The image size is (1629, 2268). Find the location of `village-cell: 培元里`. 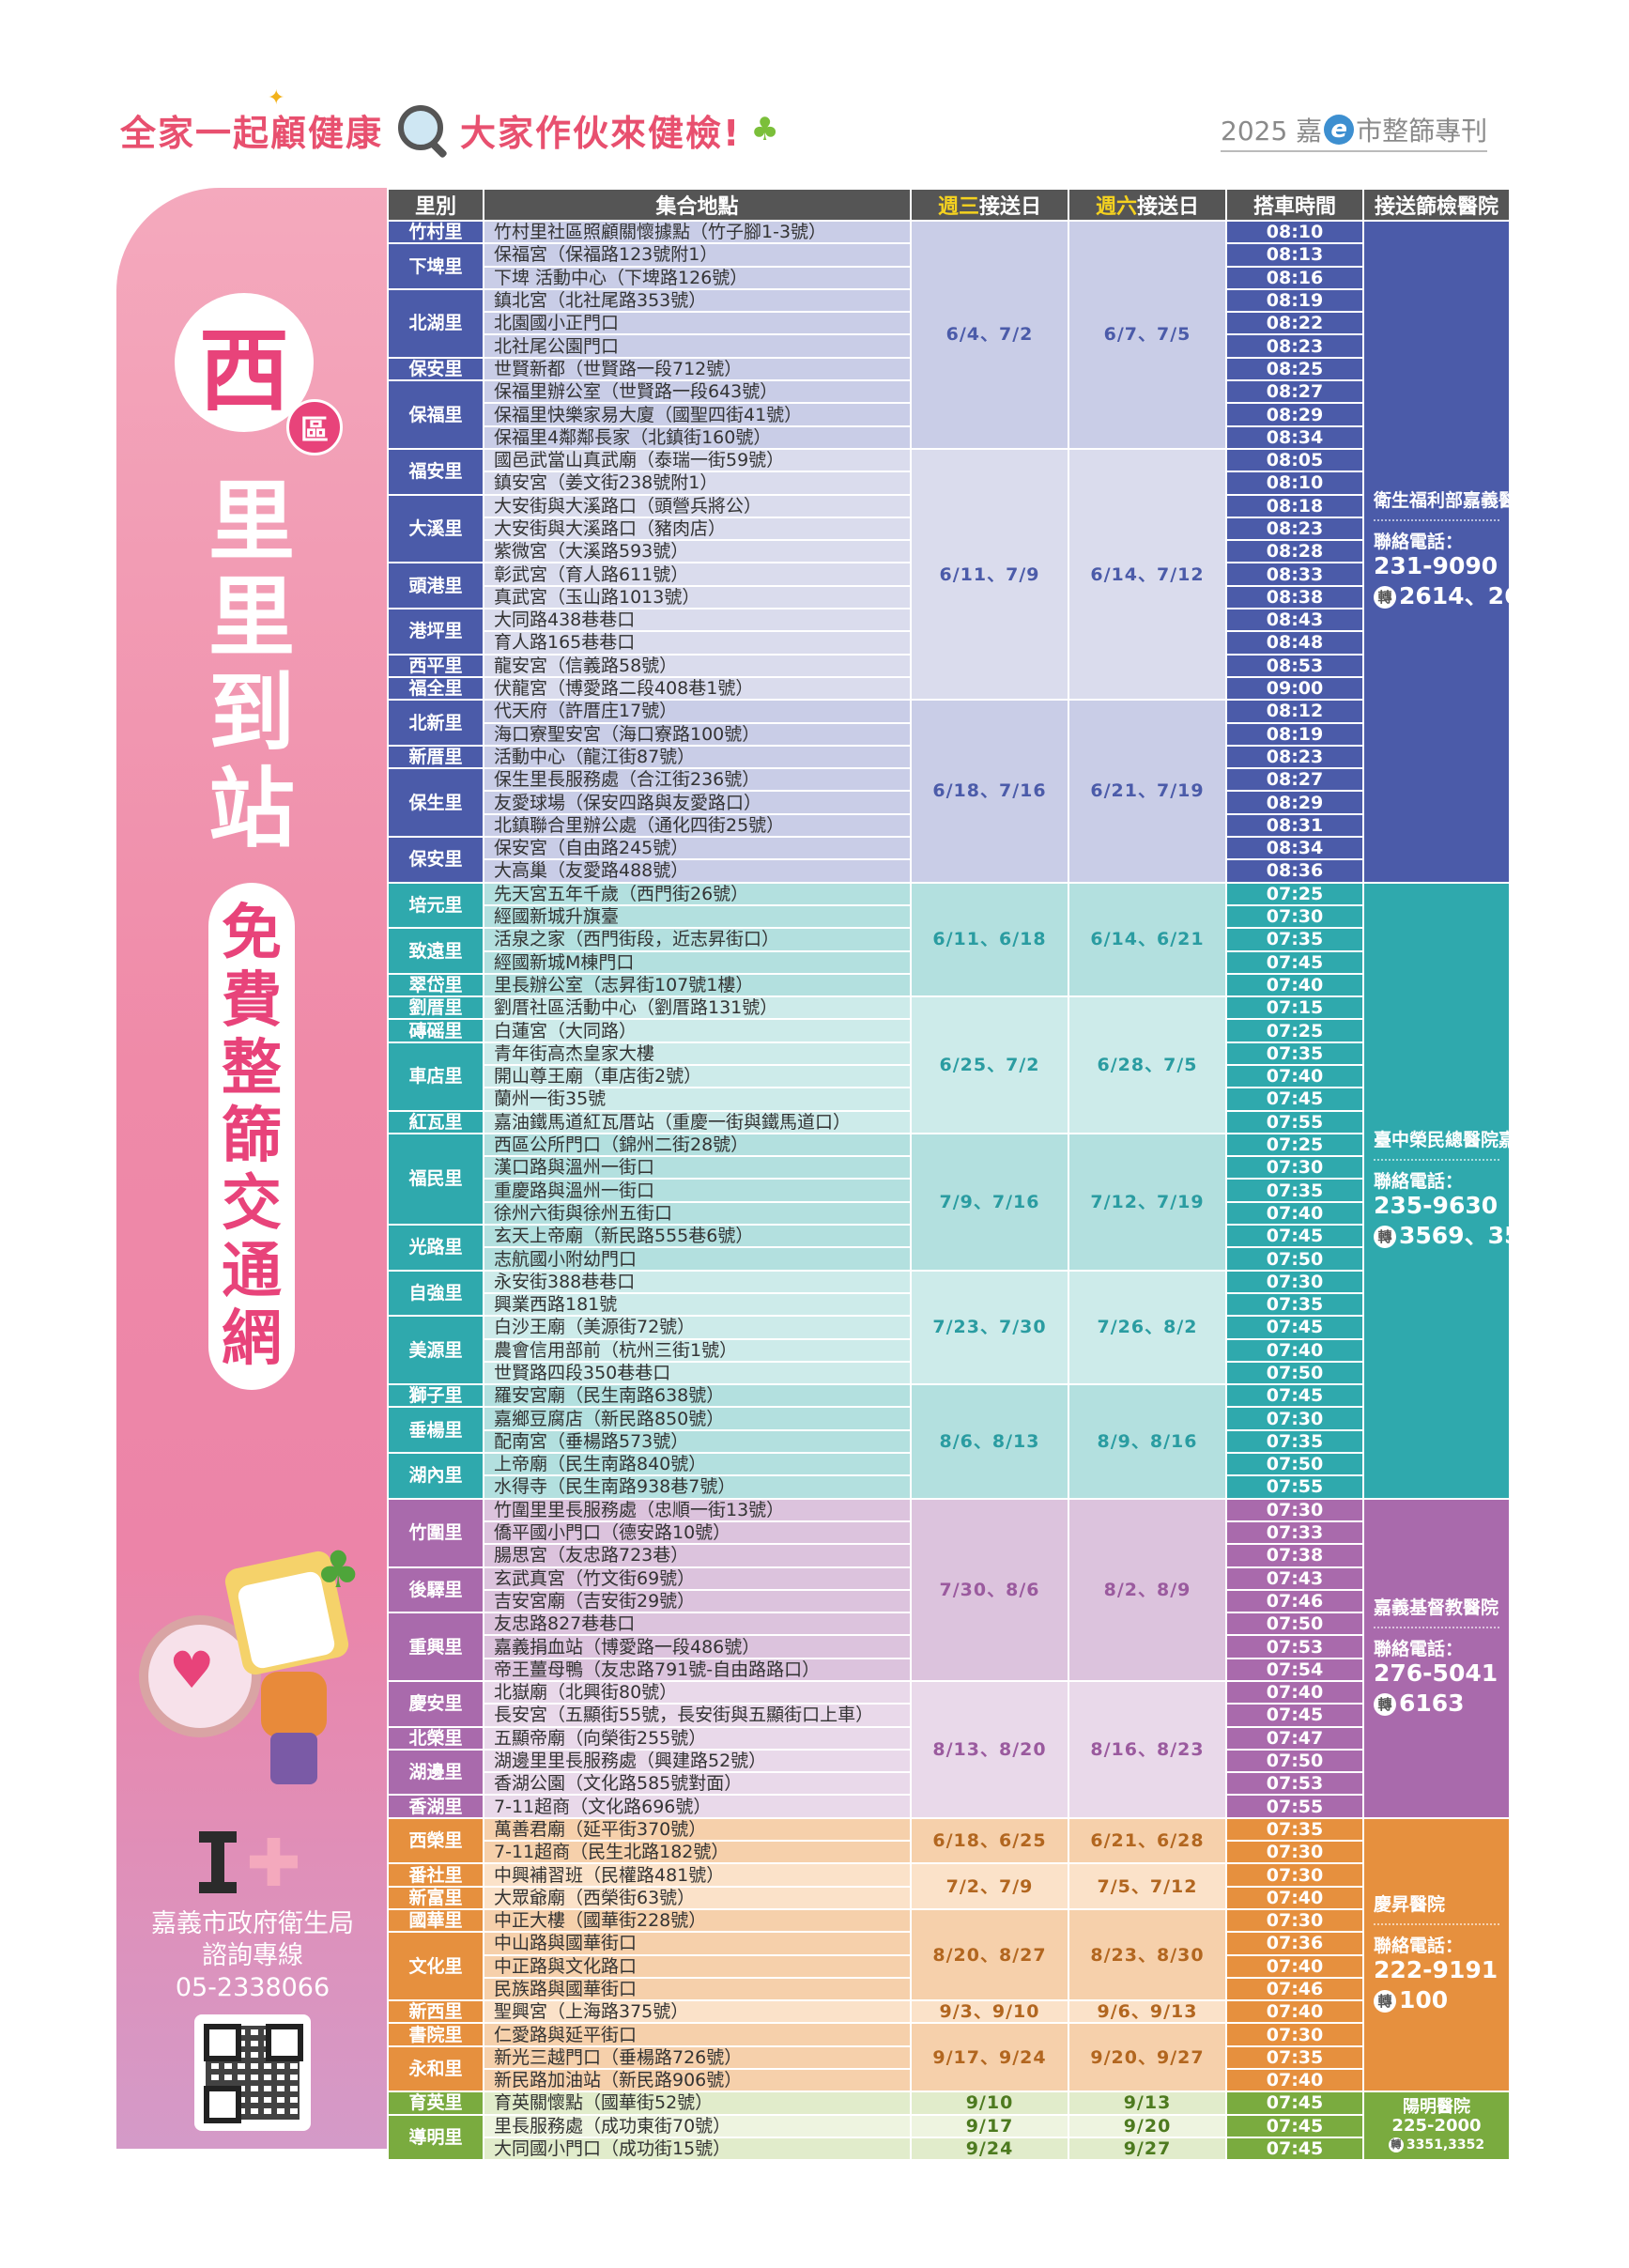

village-cell: 培元里 is located at coordinates (436, 906).